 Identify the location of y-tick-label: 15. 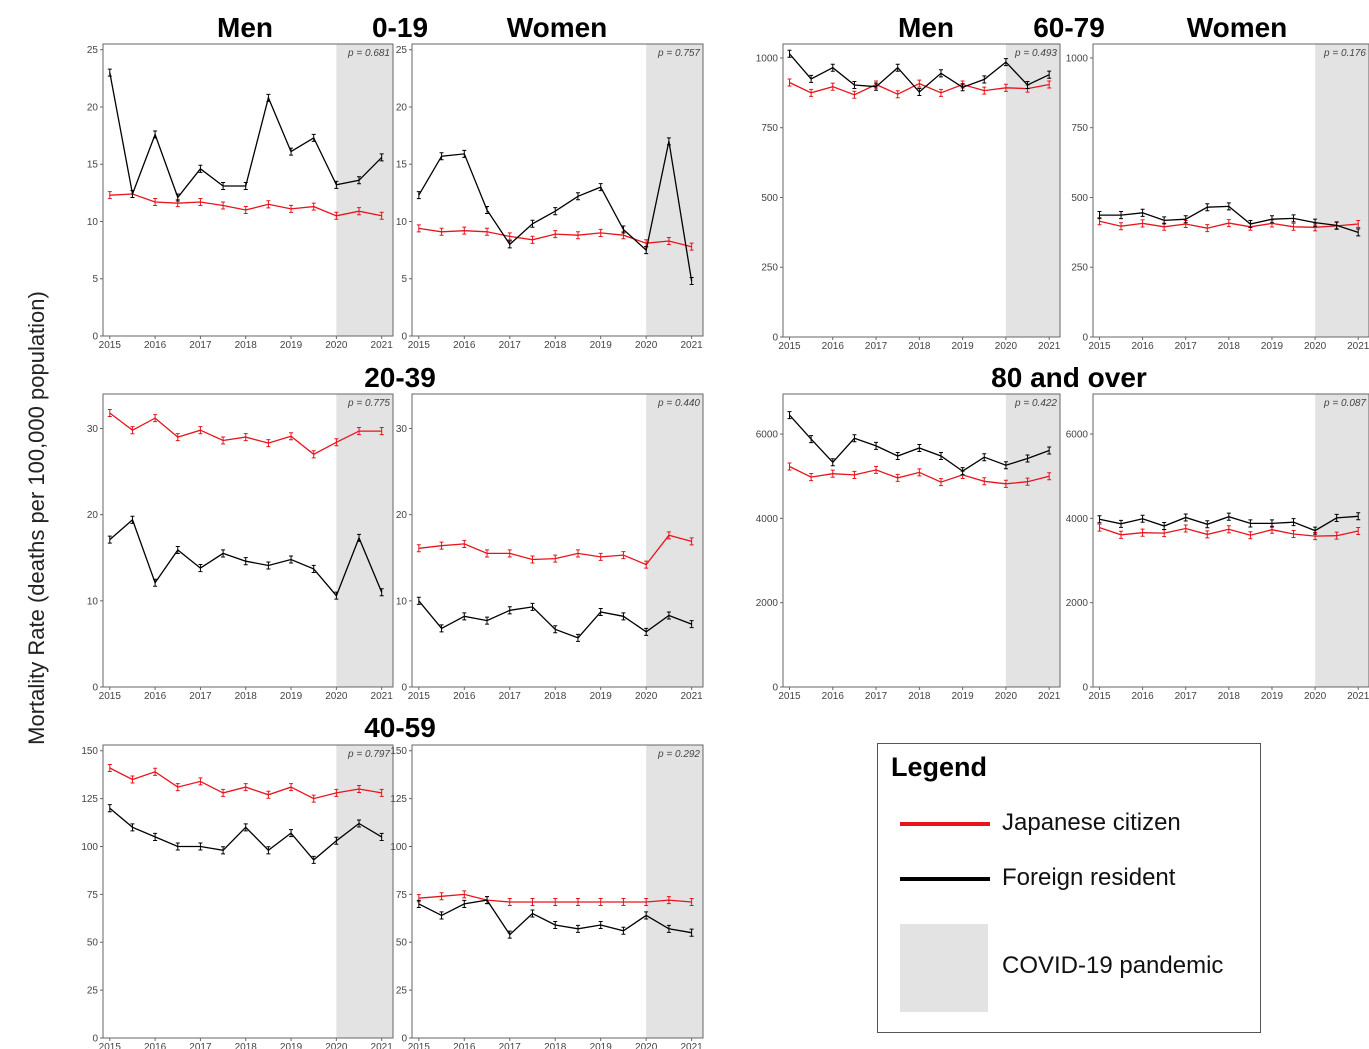
(402, 165).